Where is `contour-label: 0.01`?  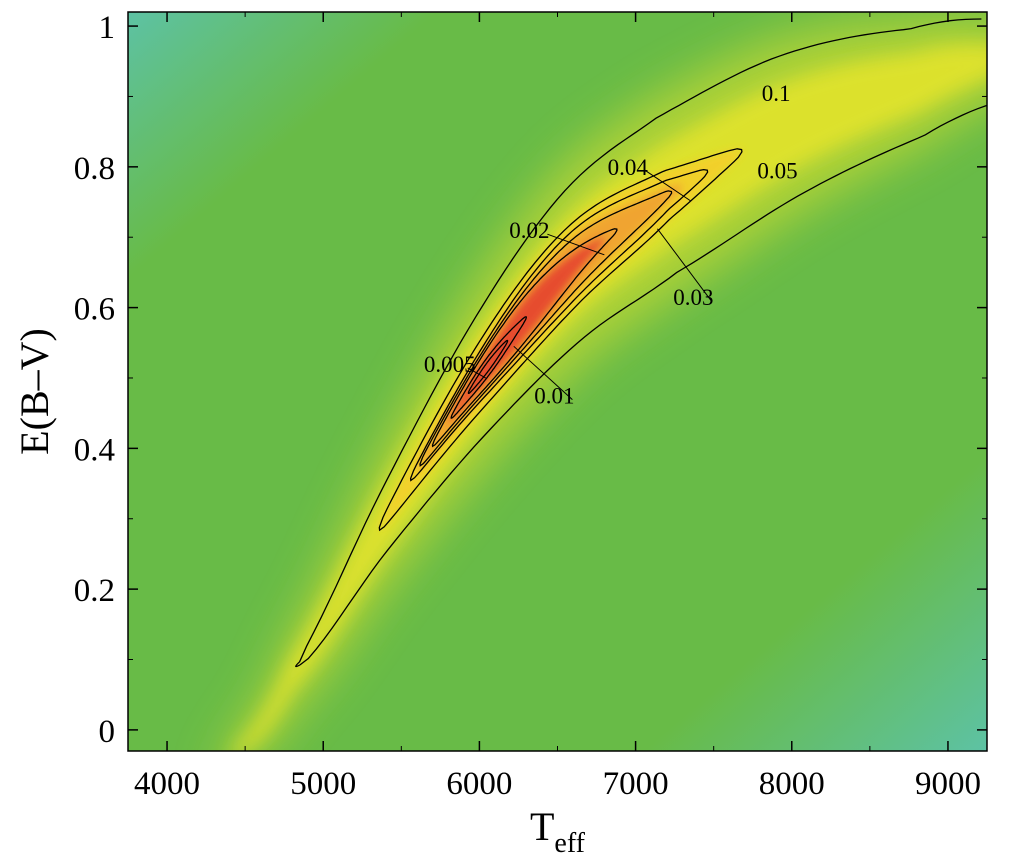 contour-label: 0.01 is located at coordinates (554, 396).